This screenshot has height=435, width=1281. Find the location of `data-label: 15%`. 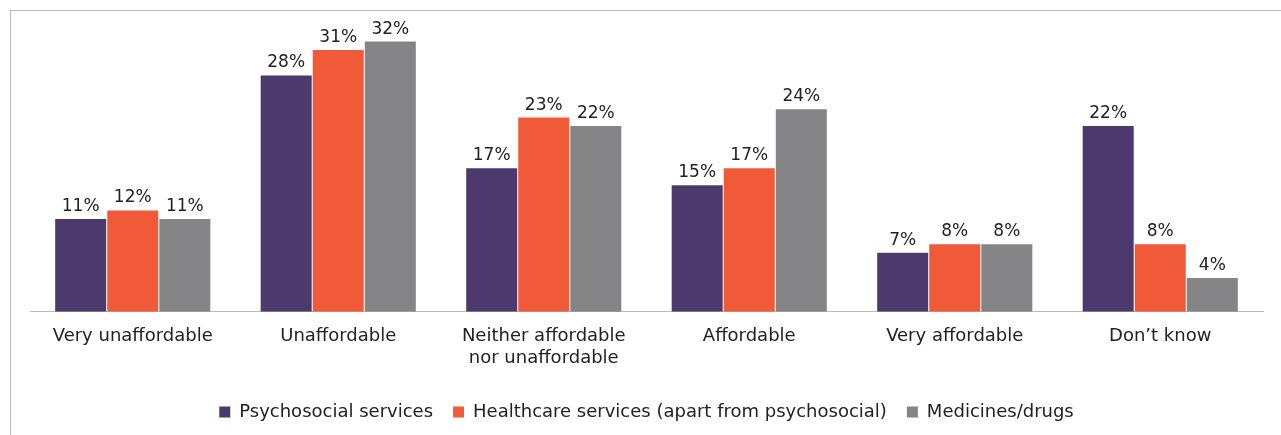

data-label: 15% is located at coordinates (697, 171).